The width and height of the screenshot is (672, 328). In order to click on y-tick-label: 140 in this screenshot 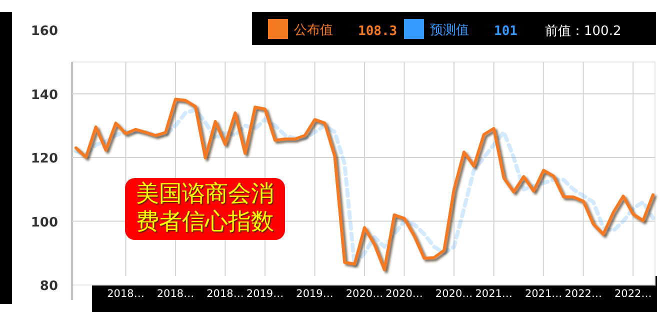, I will do `click(44, 95)`.